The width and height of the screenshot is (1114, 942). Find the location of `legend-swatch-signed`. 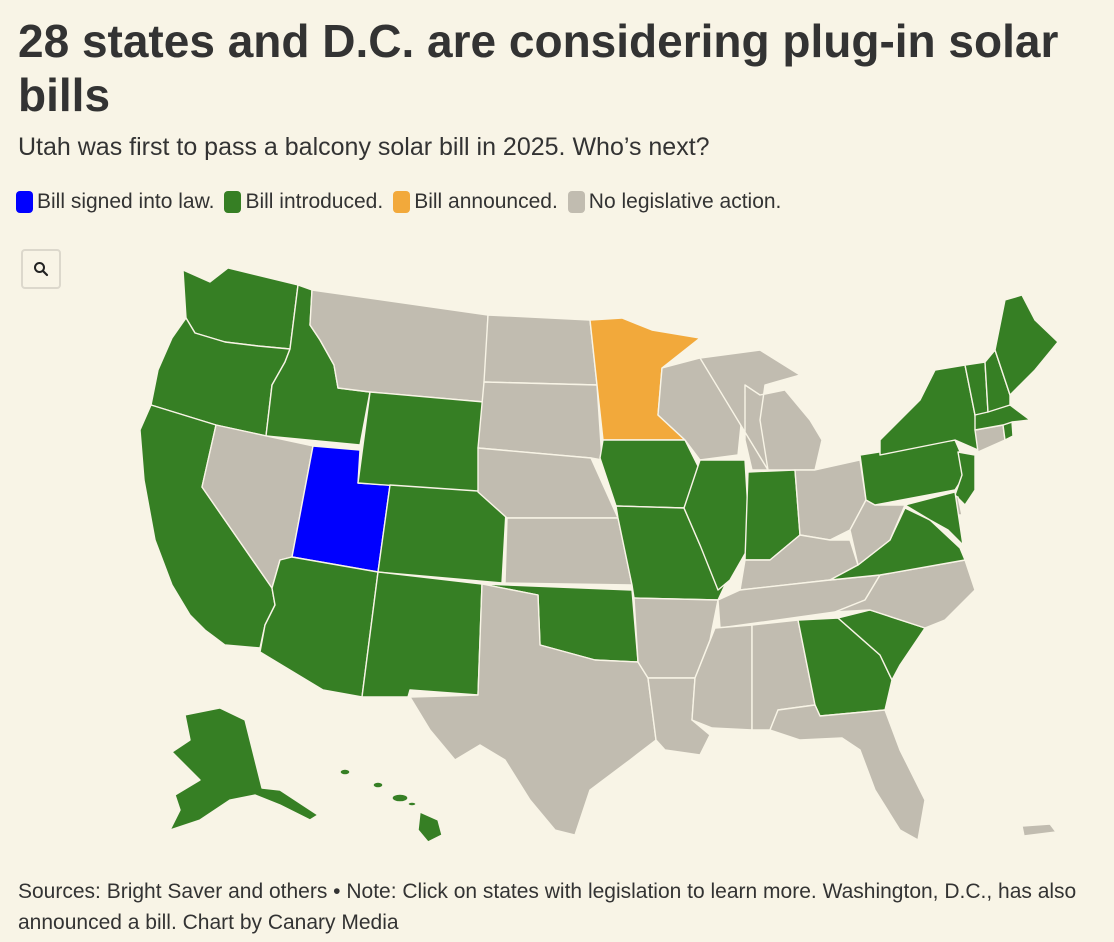

legend-swatch-signed is located at coordinates (24, 202).